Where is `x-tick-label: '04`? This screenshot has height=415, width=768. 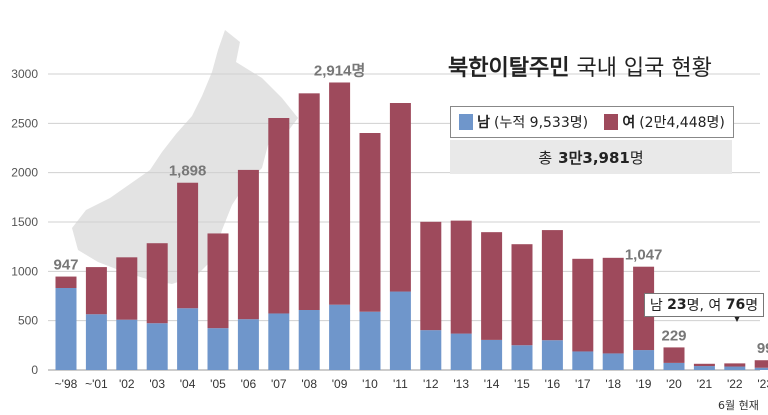
x-tick-label: '04 is located at coordinates (188, 384).